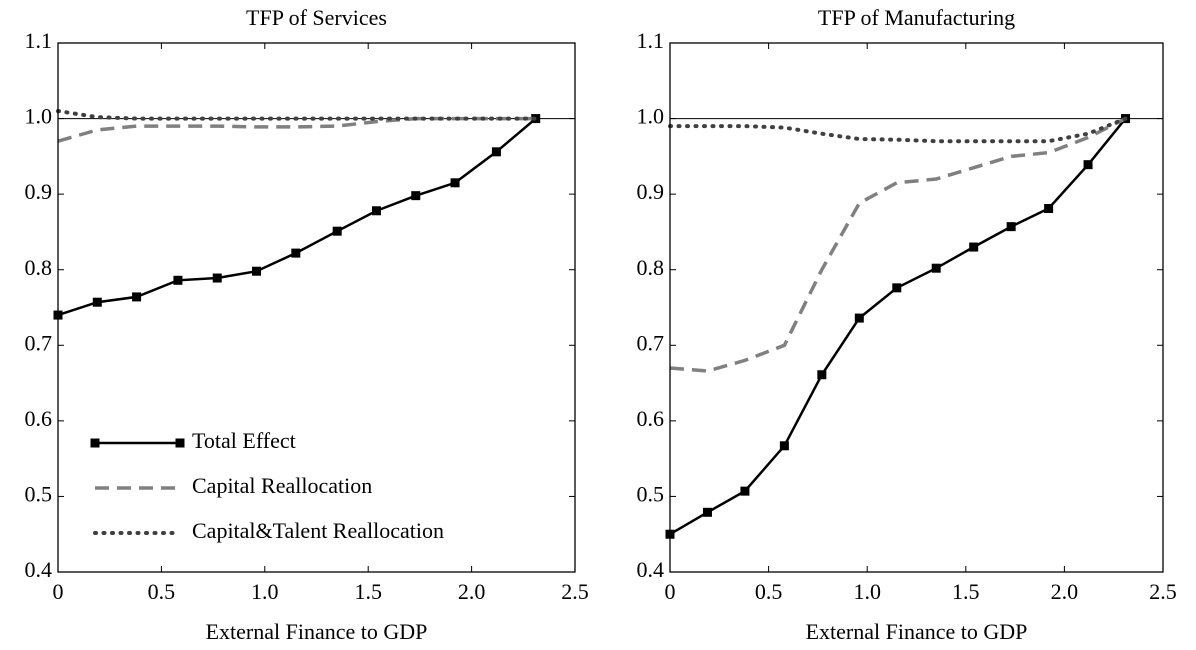 This screenshot has width=1196, height=650. What do you see at coordinates (318, 530) in the screenshot?
I see `legend-label: Capital&Talent Reallocation` at bounding box center [318, 530].